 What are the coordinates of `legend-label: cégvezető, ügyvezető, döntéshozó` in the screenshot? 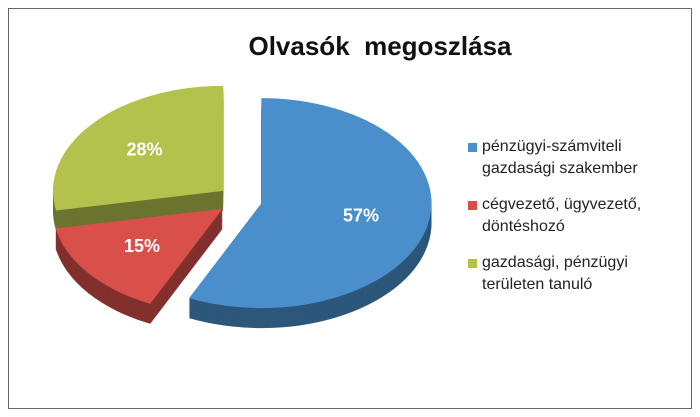 It's located at (562, 215).